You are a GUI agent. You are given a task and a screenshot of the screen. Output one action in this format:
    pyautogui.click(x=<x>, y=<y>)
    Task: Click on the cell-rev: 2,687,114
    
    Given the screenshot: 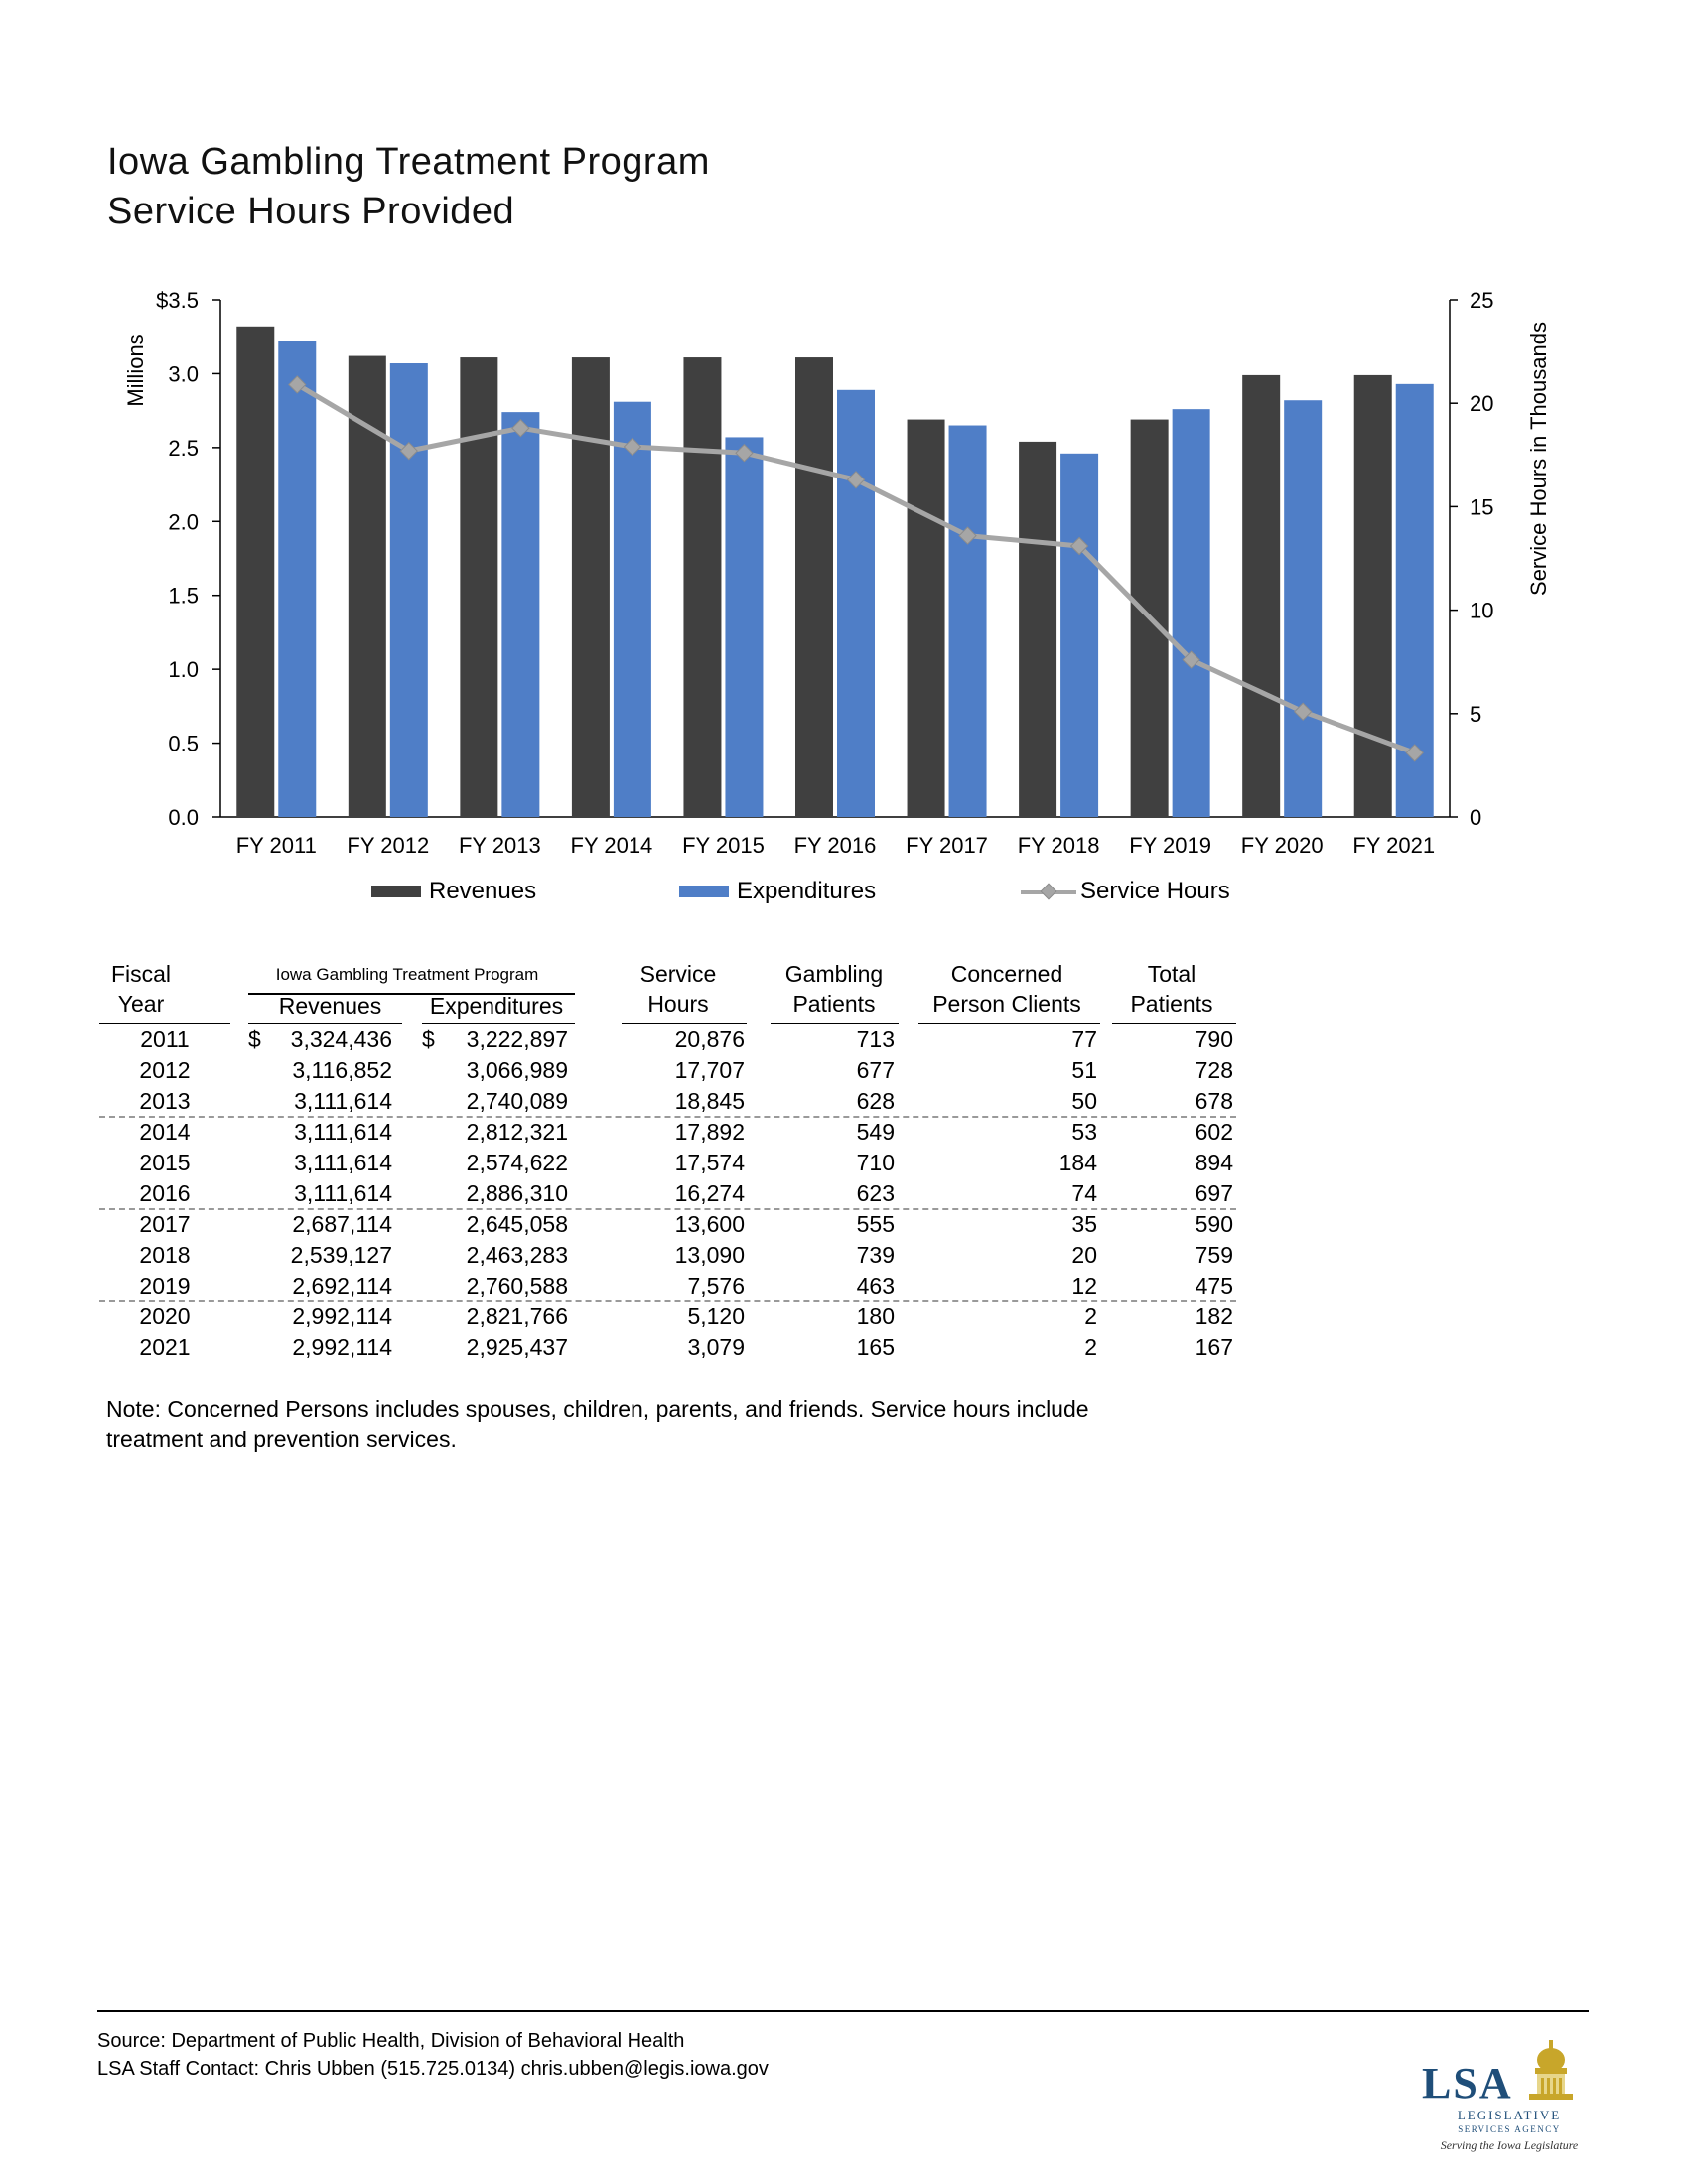 What is the action you would take?
    pyautogui.click(x=342, y=1224)
    